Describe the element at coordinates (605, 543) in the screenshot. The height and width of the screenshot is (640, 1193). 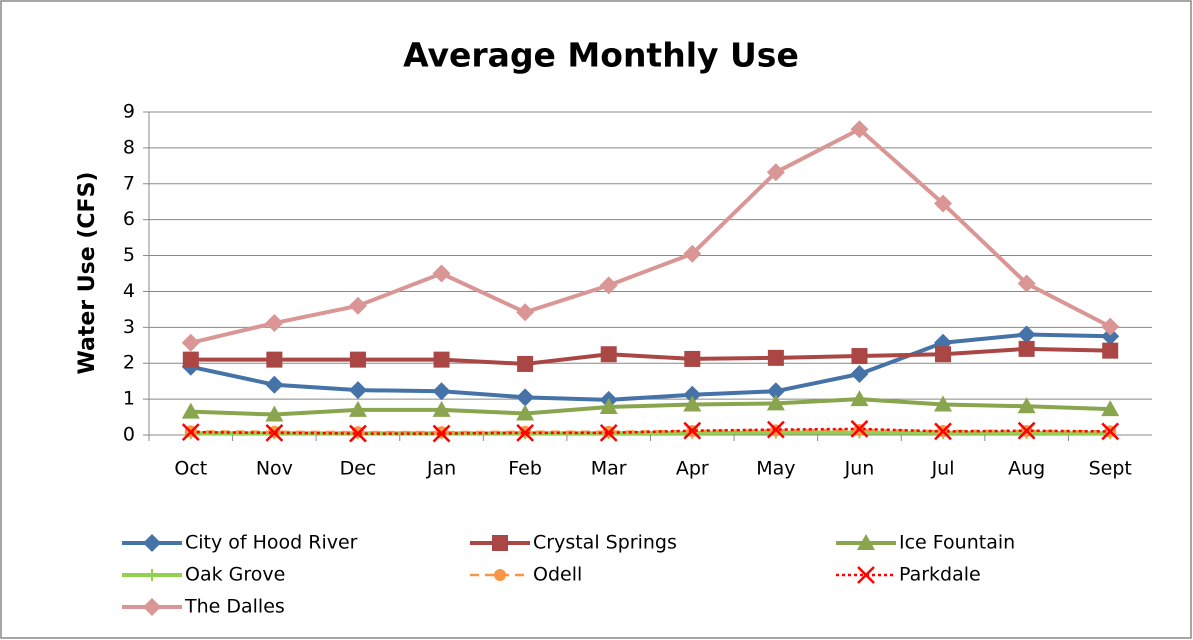
I see `legend-label: Crystal Springs` at that location.